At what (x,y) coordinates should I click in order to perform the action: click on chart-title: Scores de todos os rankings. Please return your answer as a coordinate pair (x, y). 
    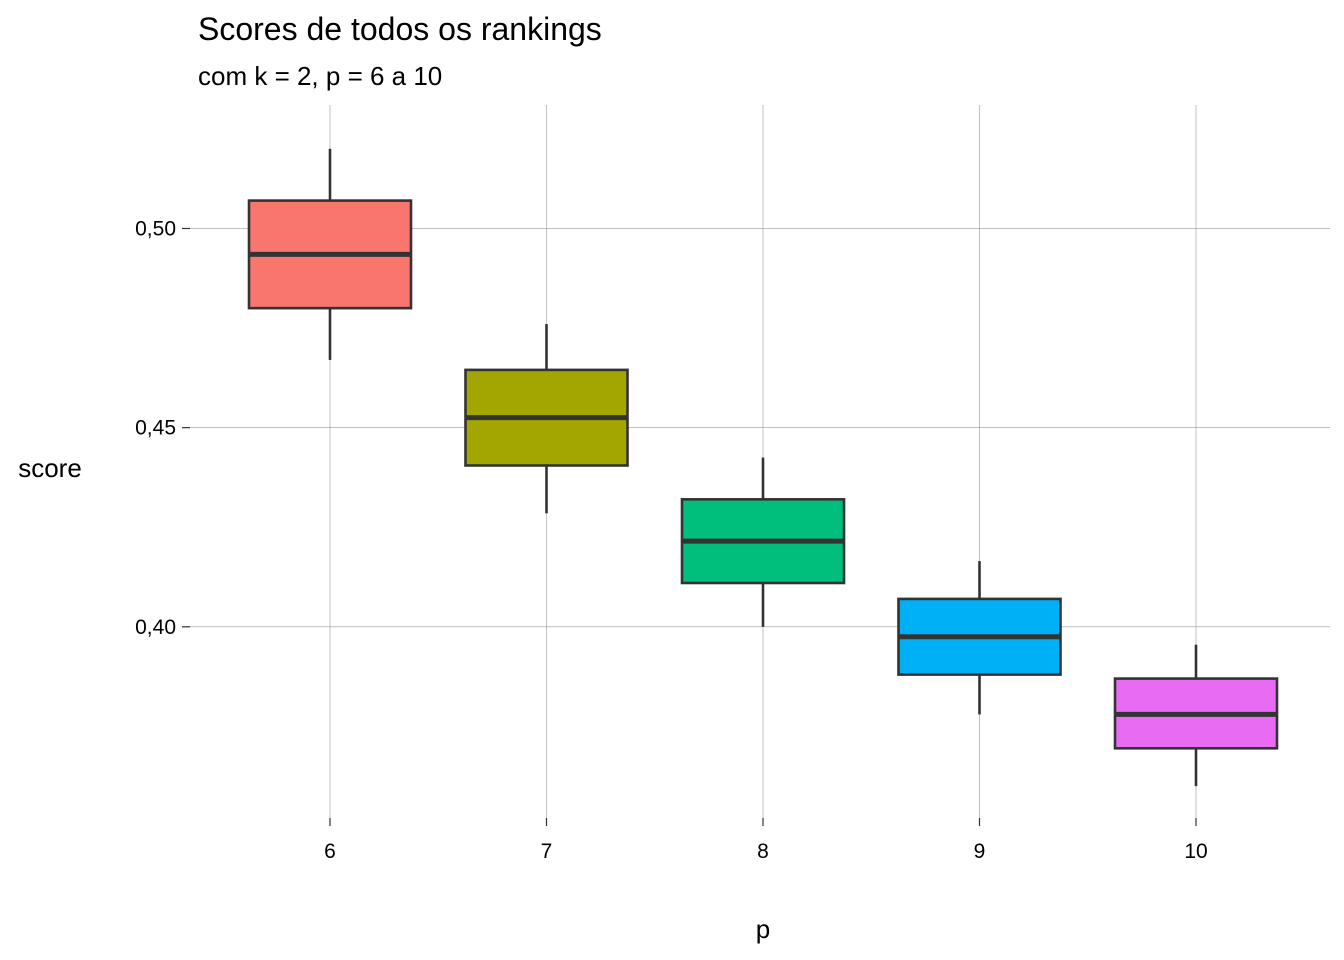
    Looking at the image, I should click on (400, 29).